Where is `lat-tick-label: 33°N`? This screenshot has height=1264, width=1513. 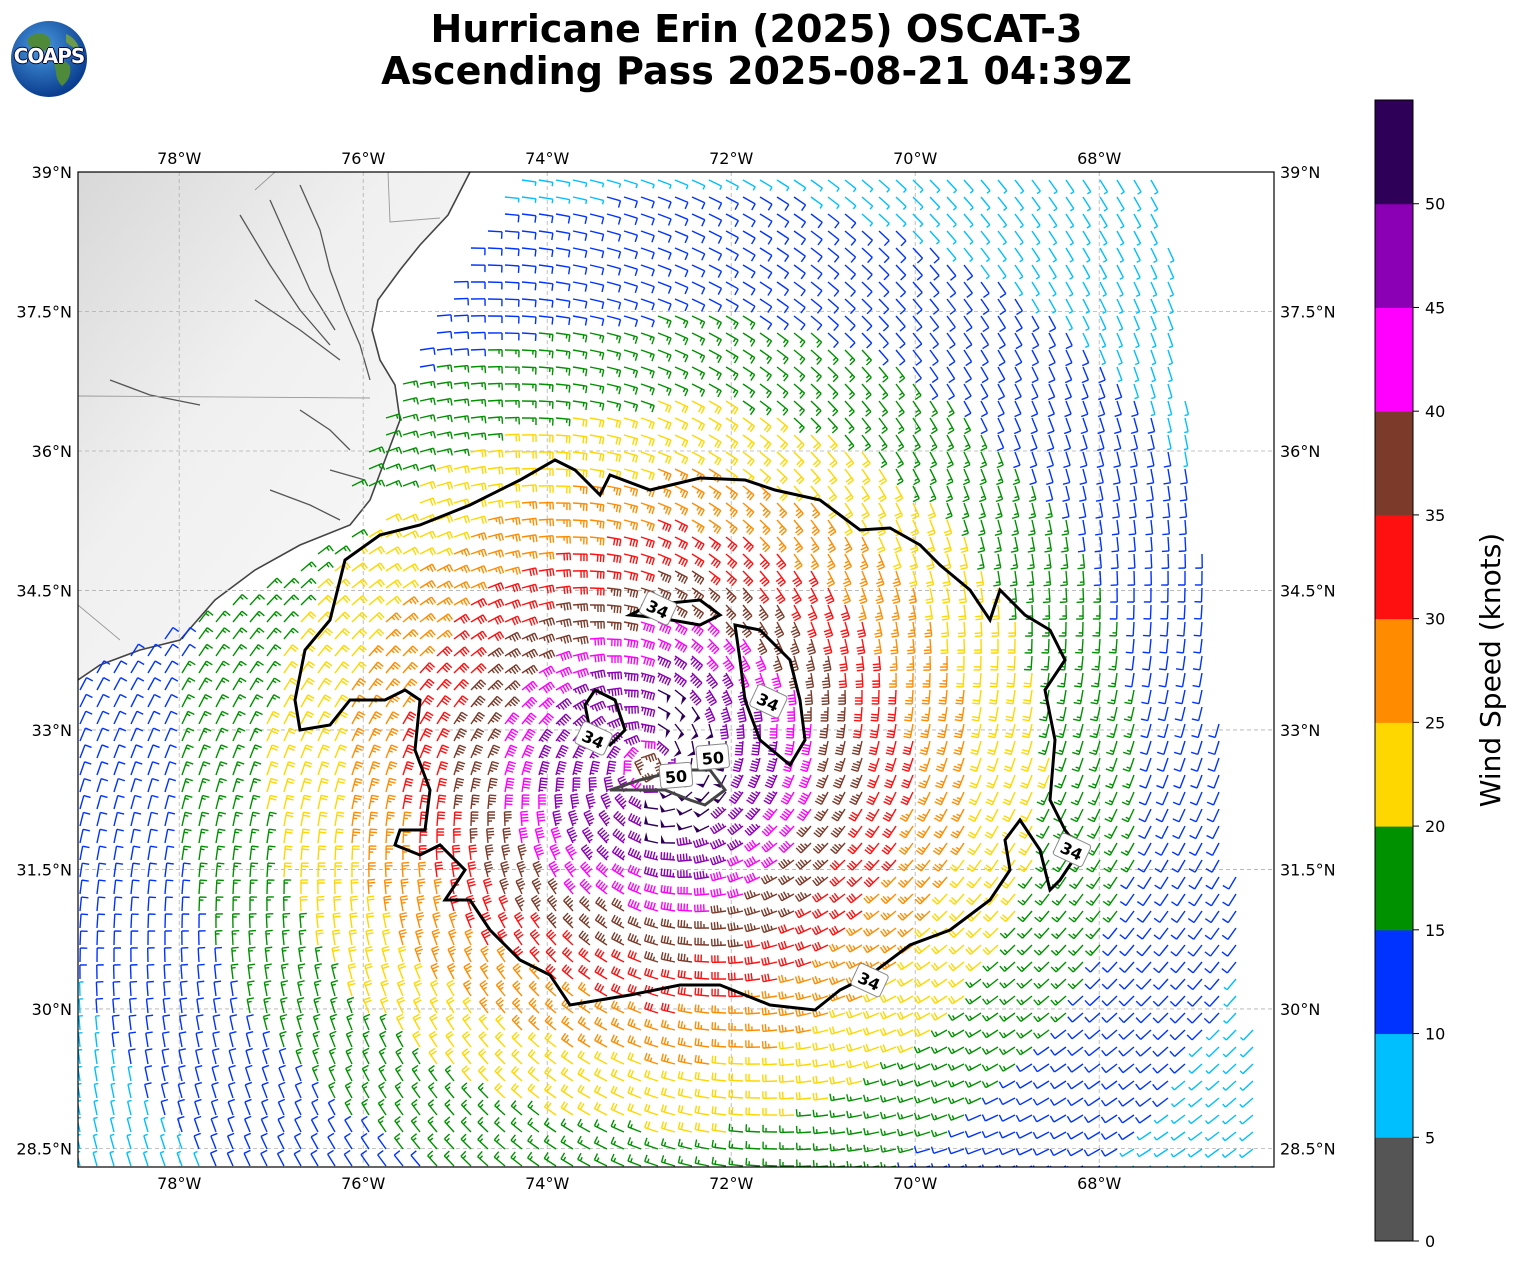 lat-tick-label: 33°N is located at coordinates (52, 730).